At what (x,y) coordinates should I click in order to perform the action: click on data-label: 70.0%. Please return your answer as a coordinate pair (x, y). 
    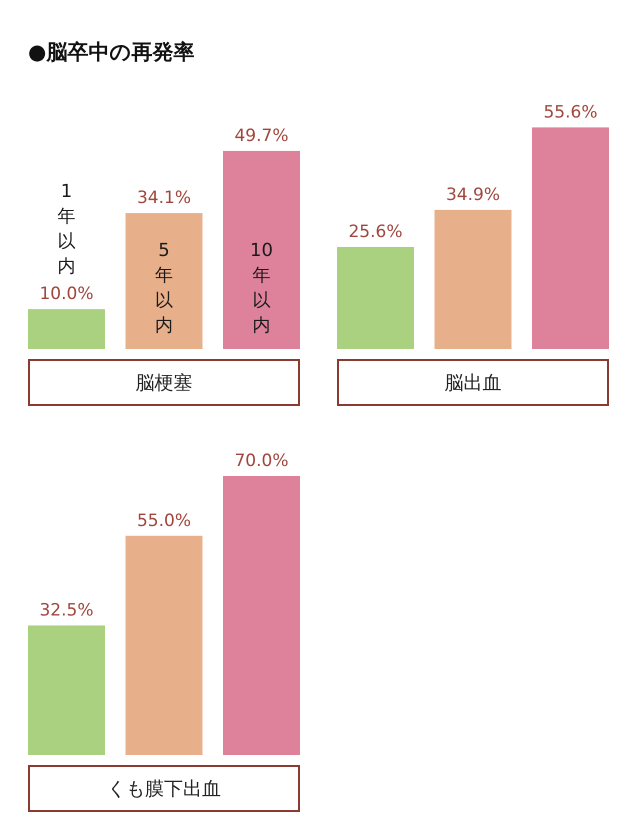
    Looking at the image, I should click on (261, 461).